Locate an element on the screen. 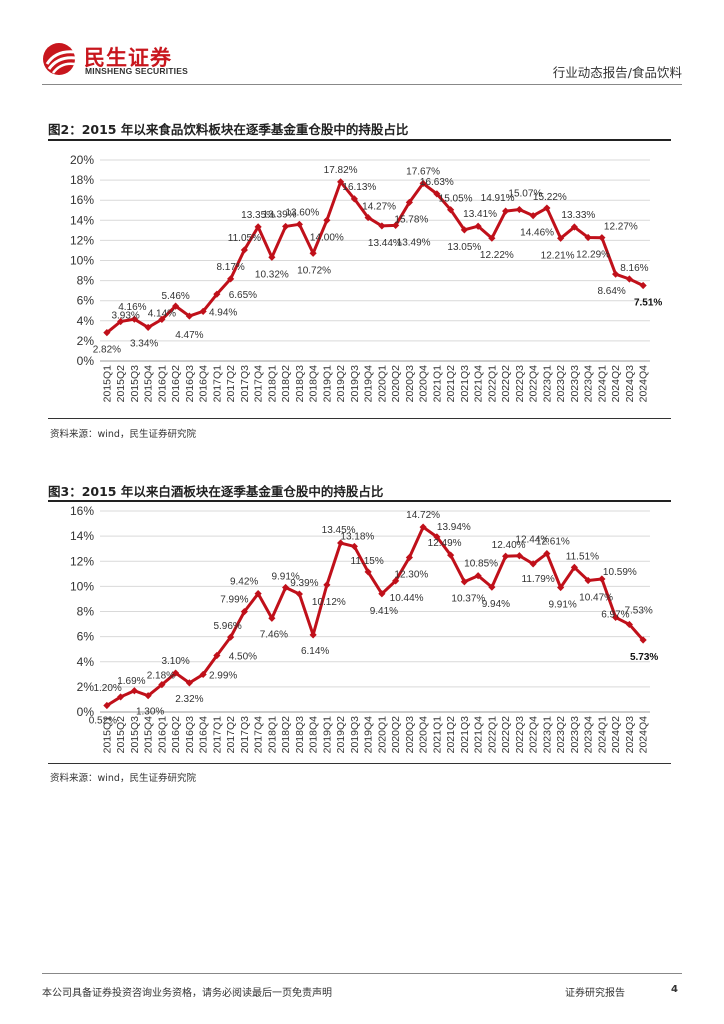  data-label: 2.18% is located at coordinates (161, 676).